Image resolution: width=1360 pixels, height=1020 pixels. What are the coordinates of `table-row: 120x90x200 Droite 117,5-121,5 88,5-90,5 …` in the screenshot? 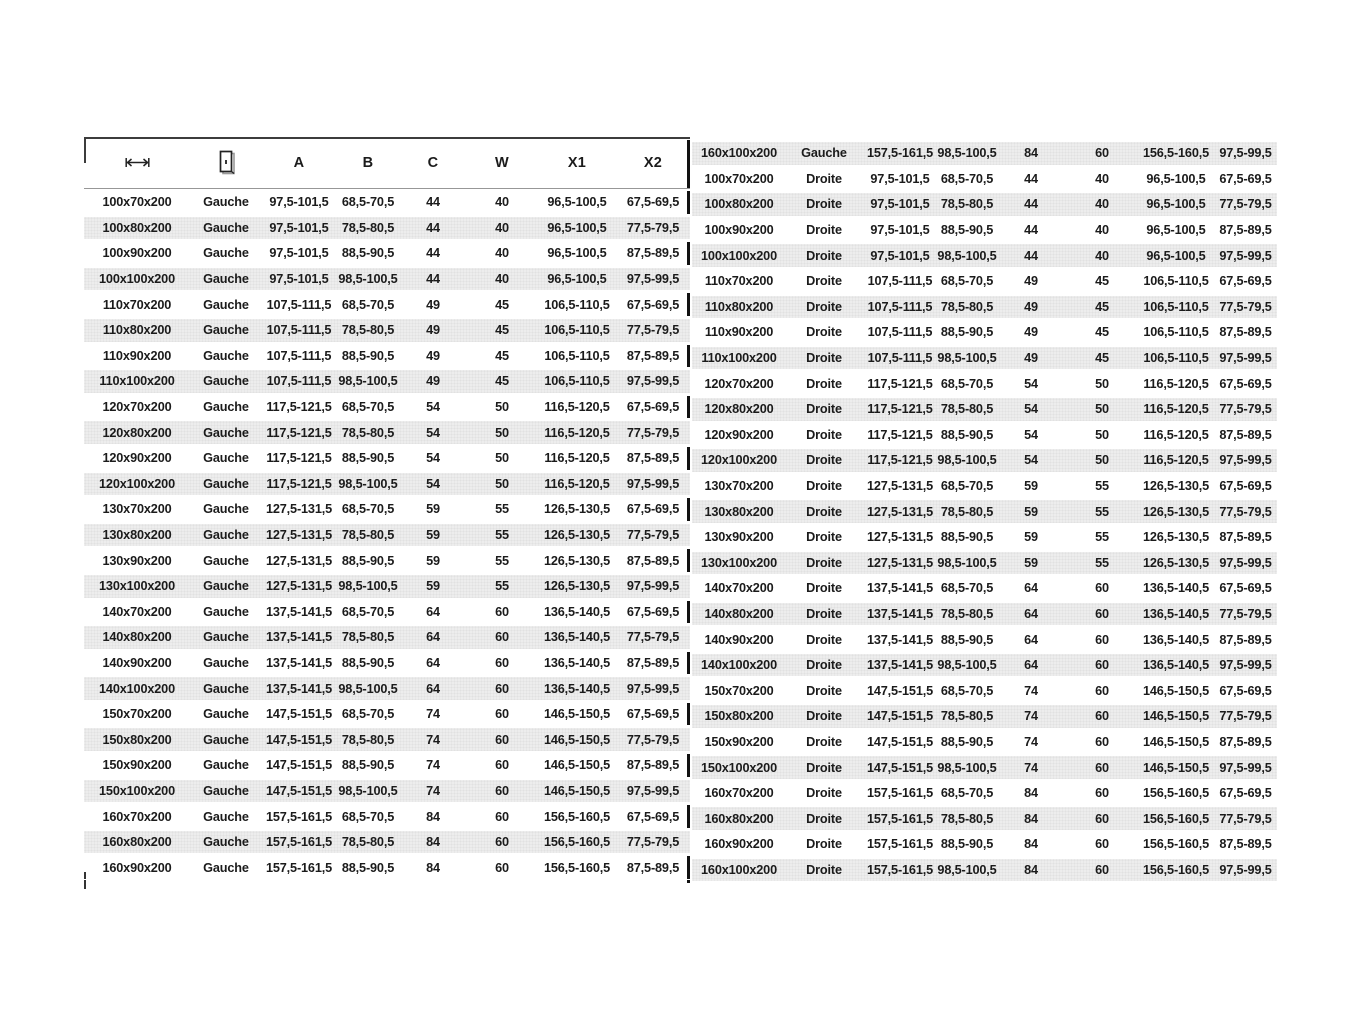 It's located at (984, 434).